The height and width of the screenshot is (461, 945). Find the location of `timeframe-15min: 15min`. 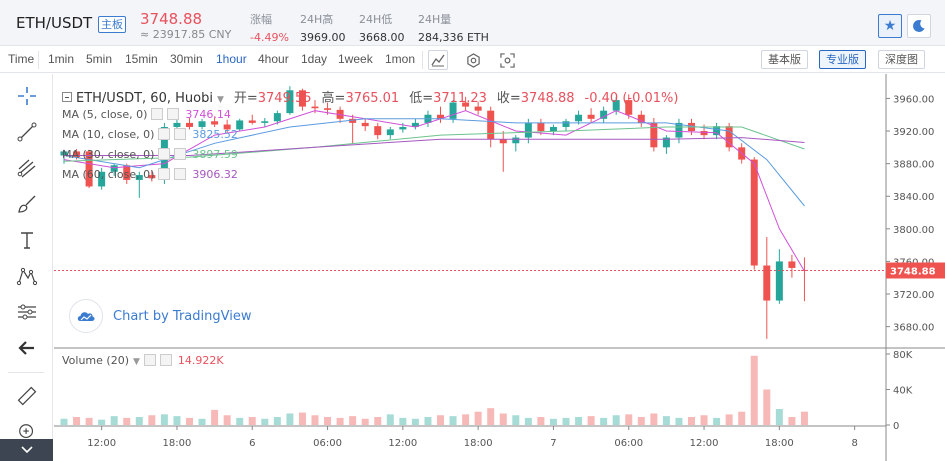

timeframe-15min: 15min is located at coordinates (141, 59).